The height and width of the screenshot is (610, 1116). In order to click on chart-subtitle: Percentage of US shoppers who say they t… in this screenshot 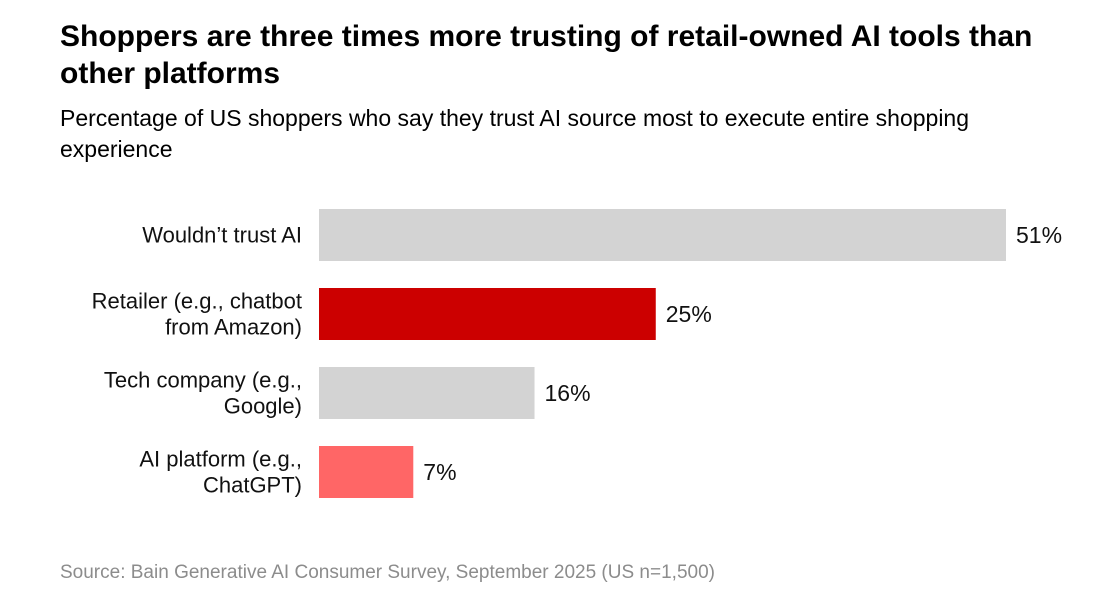, I will do `click(515, 133)`.